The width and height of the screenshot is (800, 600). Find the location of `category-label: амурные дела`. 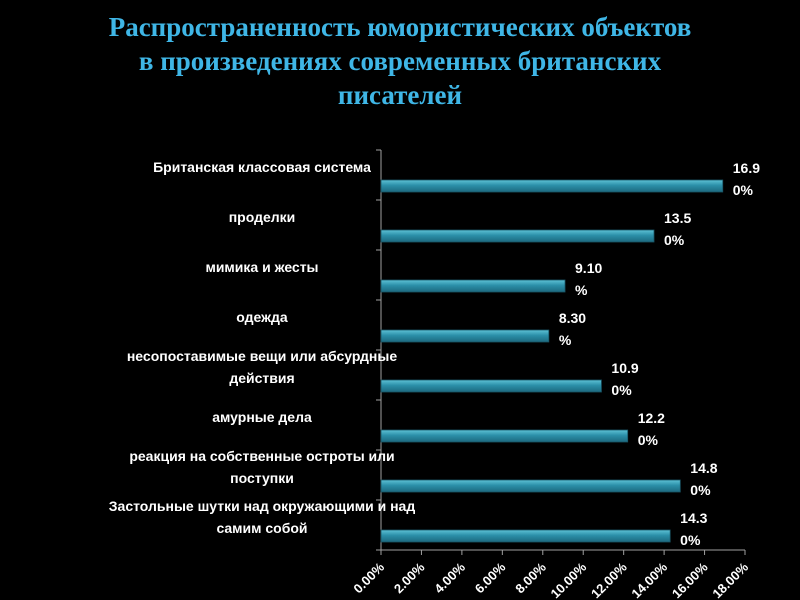

category-label: амурные дела is located at coordinates (262, 417).